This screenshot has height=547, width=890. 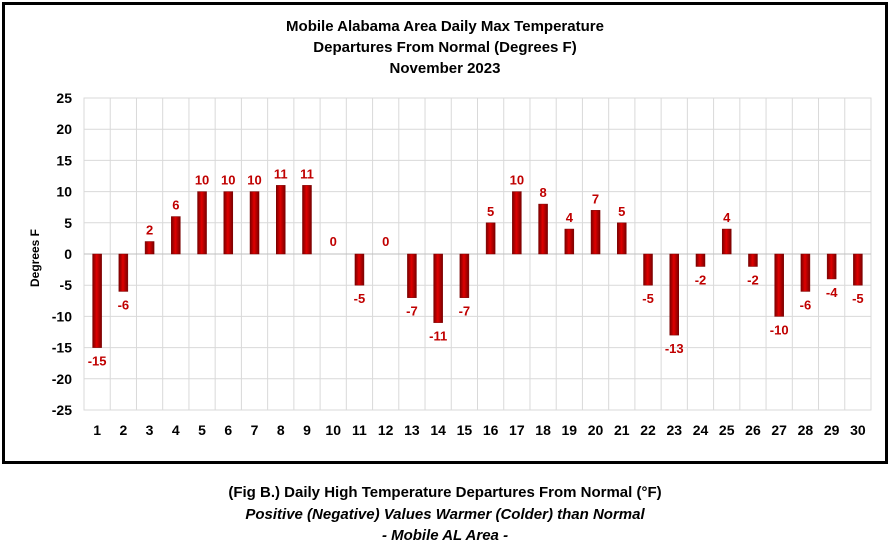 I want to click on x-tick-label: 23, so click(x=674, y=430).